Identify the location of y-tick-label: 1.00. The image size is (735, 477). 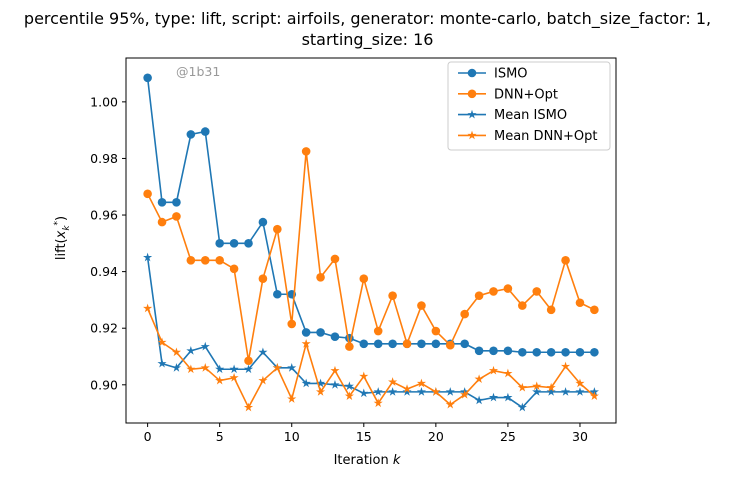
(104, 101).